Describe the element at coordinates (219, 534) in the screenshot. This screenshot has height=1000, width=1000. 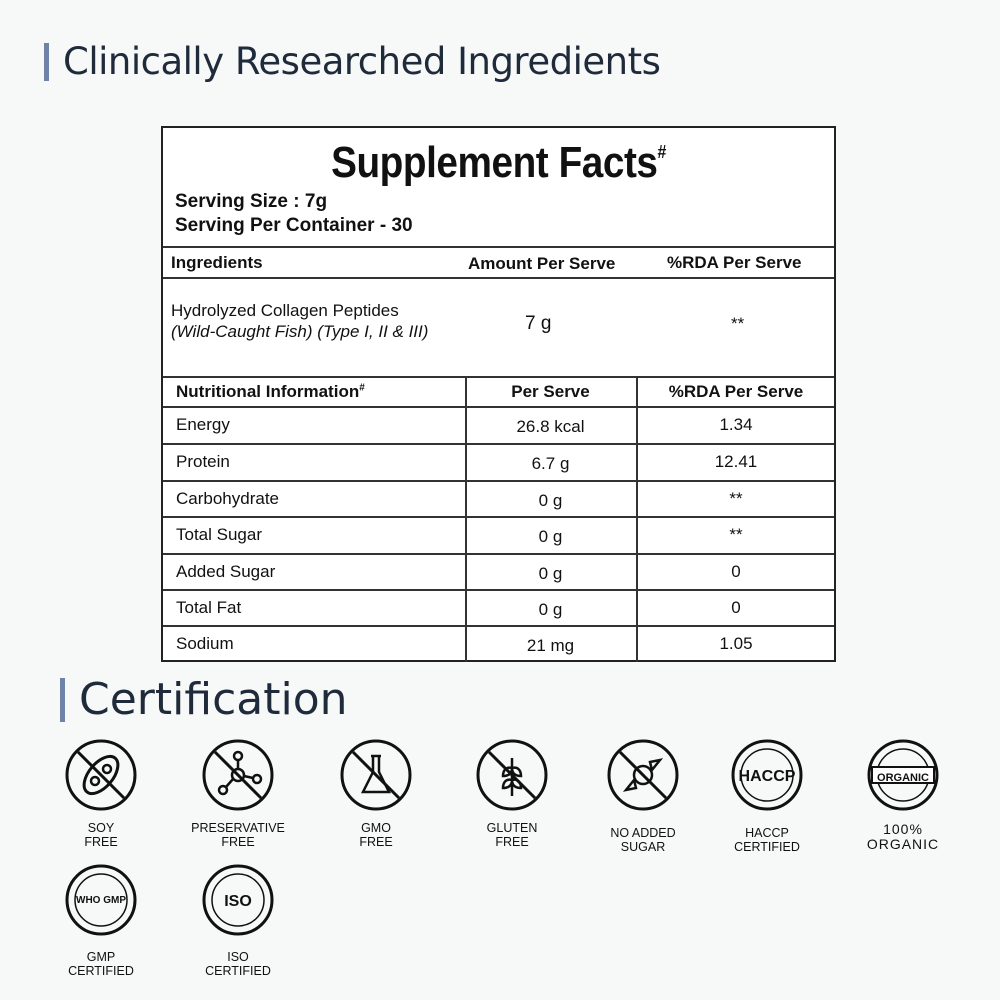
I see `nutrient-name: Total Sugar` at that location.